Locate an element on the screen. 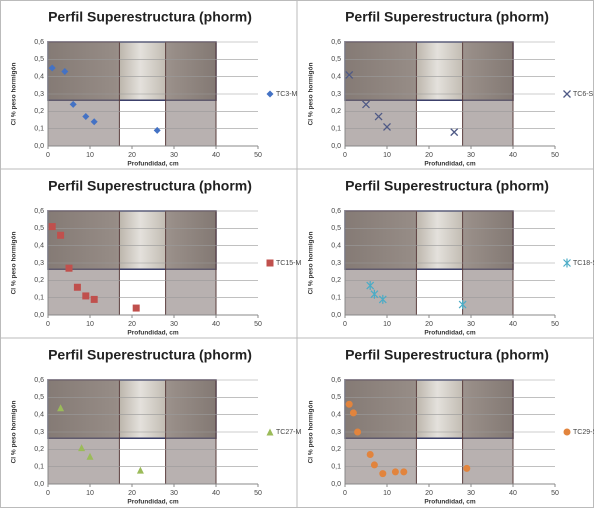 The width and height of the screenshot is (594, 508). legend-label: TC29-S is located at coordinates (583, 432).